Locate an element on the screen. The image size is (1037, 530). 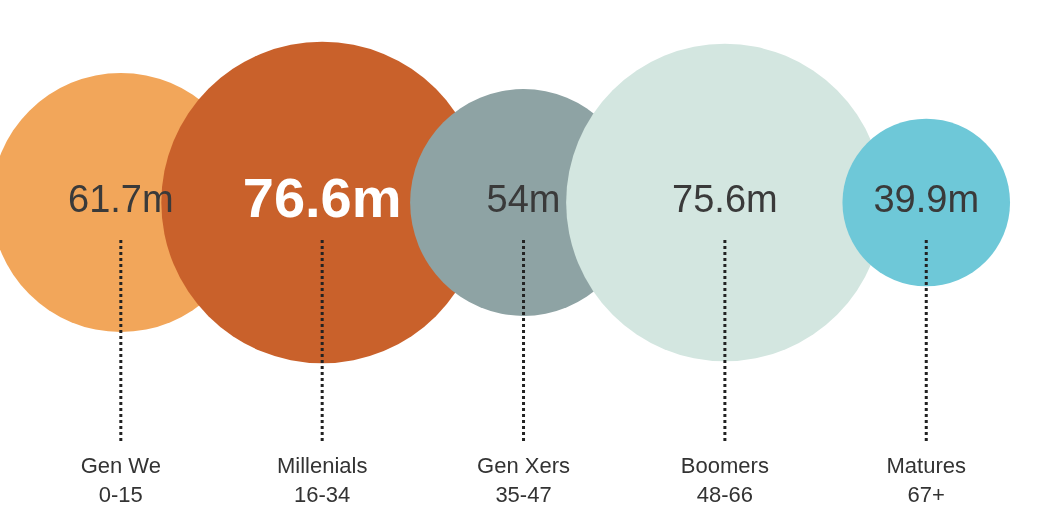
category-label: Gen Xers 35-47 is located at coordinates (523, 480).